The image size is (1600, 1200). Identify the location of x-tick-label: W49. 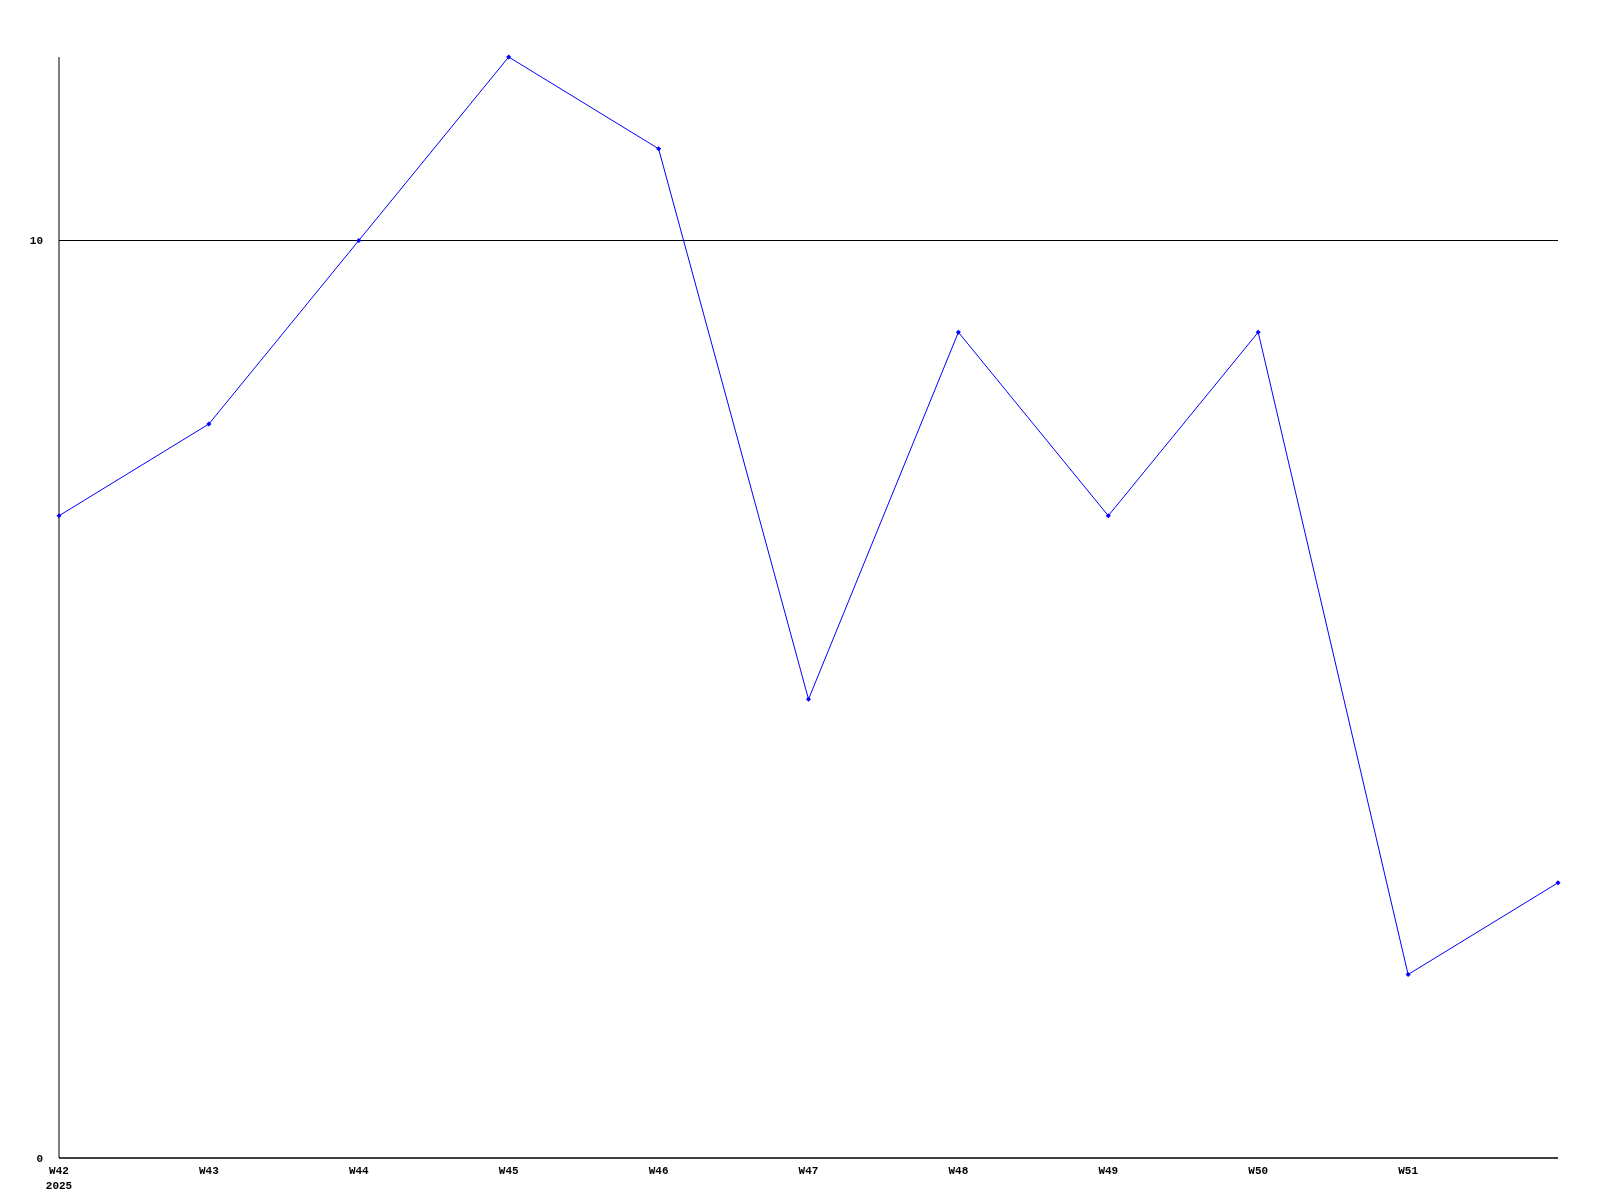
(1108, 1171).